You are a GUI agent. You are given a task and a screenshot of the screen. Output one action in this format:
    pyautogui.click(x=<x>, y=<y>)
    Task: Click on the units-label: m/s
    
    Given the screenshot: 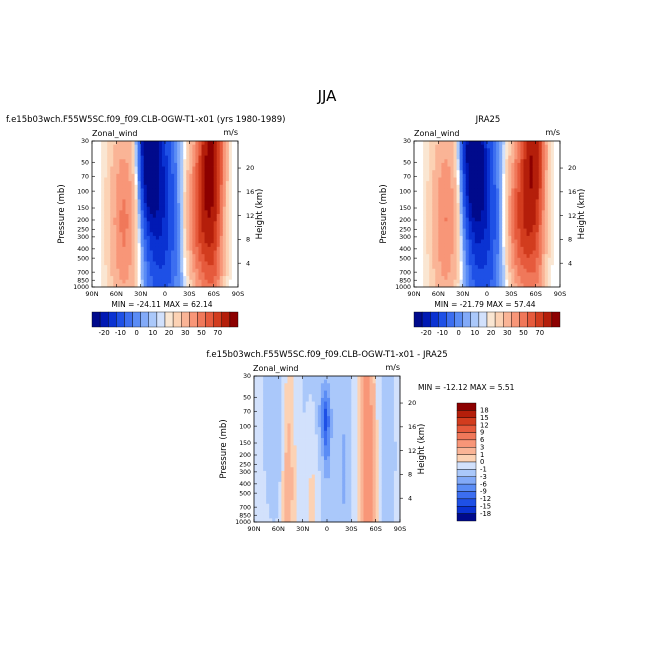 What is the action you would take?
    pyautogui.click(x=552, y=132)
    